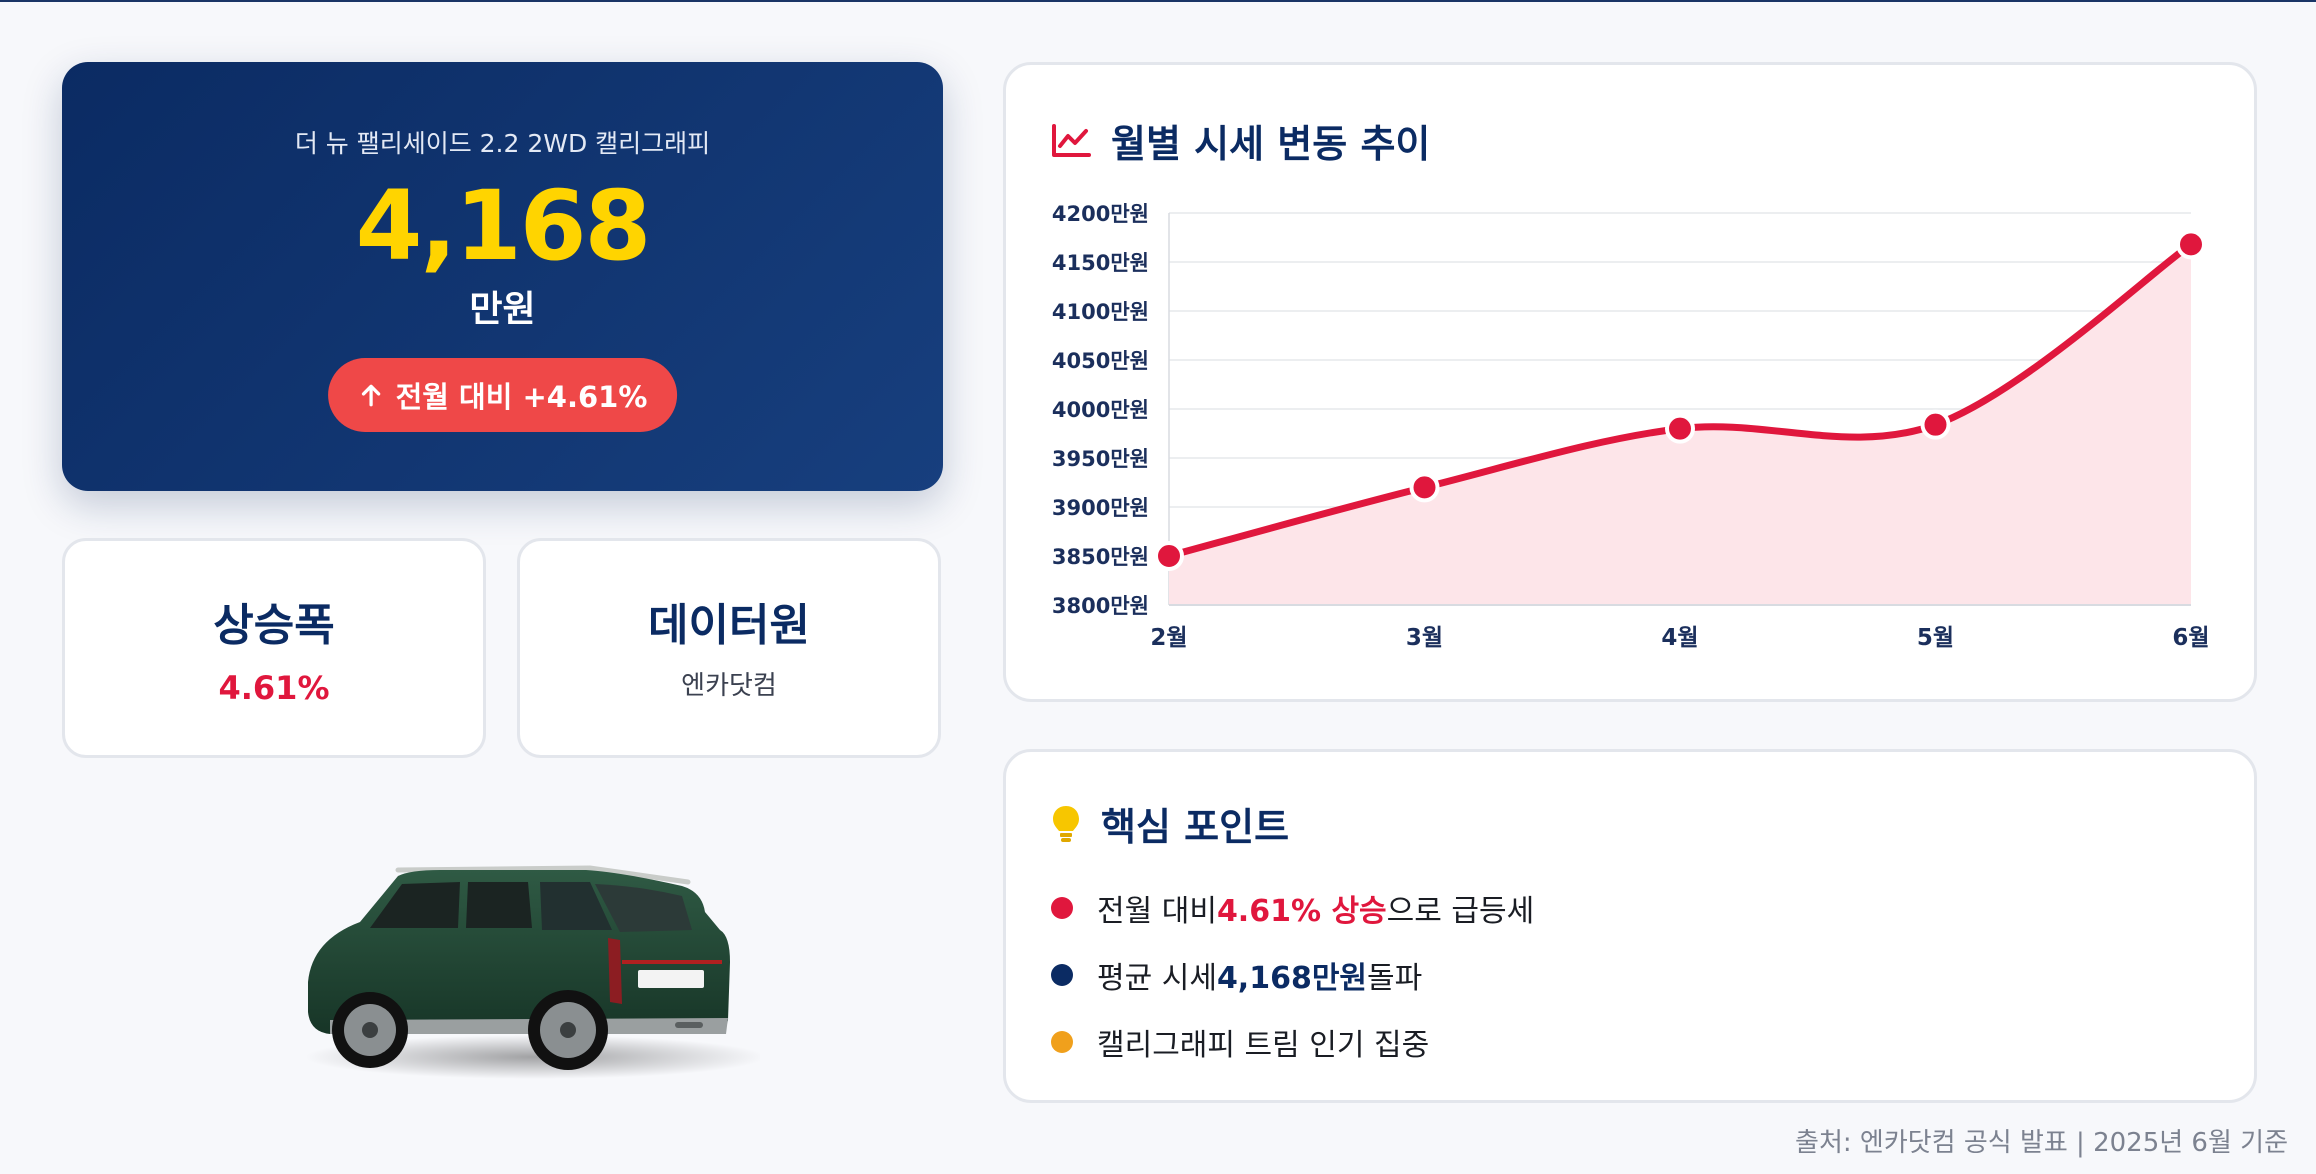 This screenshot has width=2316, height=1174. I want to click on price-value: 4,168, so click(503, 226).